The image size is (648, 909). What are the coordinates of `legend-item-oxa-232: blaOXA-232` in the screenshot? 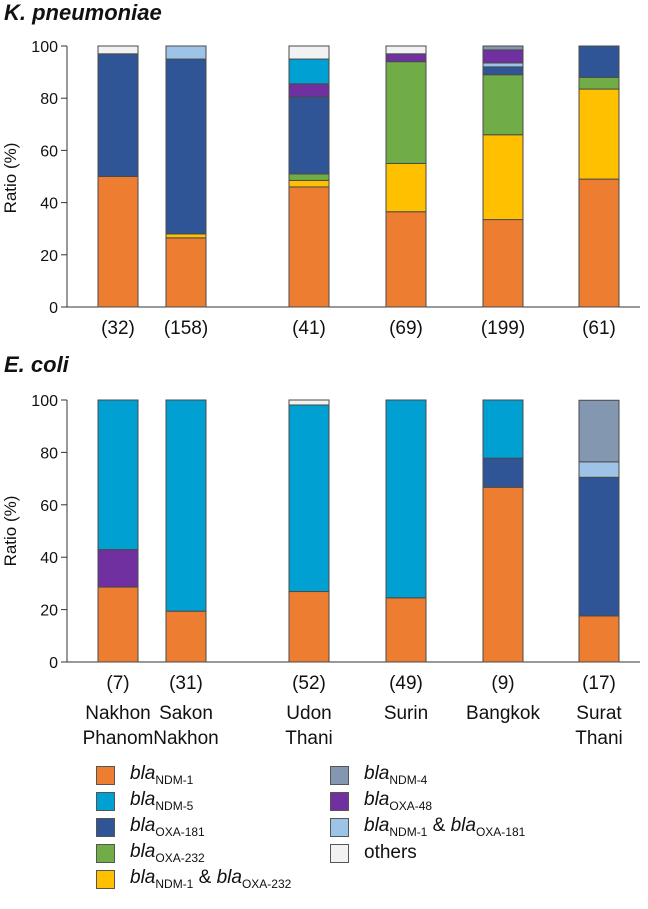 It's located at (193, 853).